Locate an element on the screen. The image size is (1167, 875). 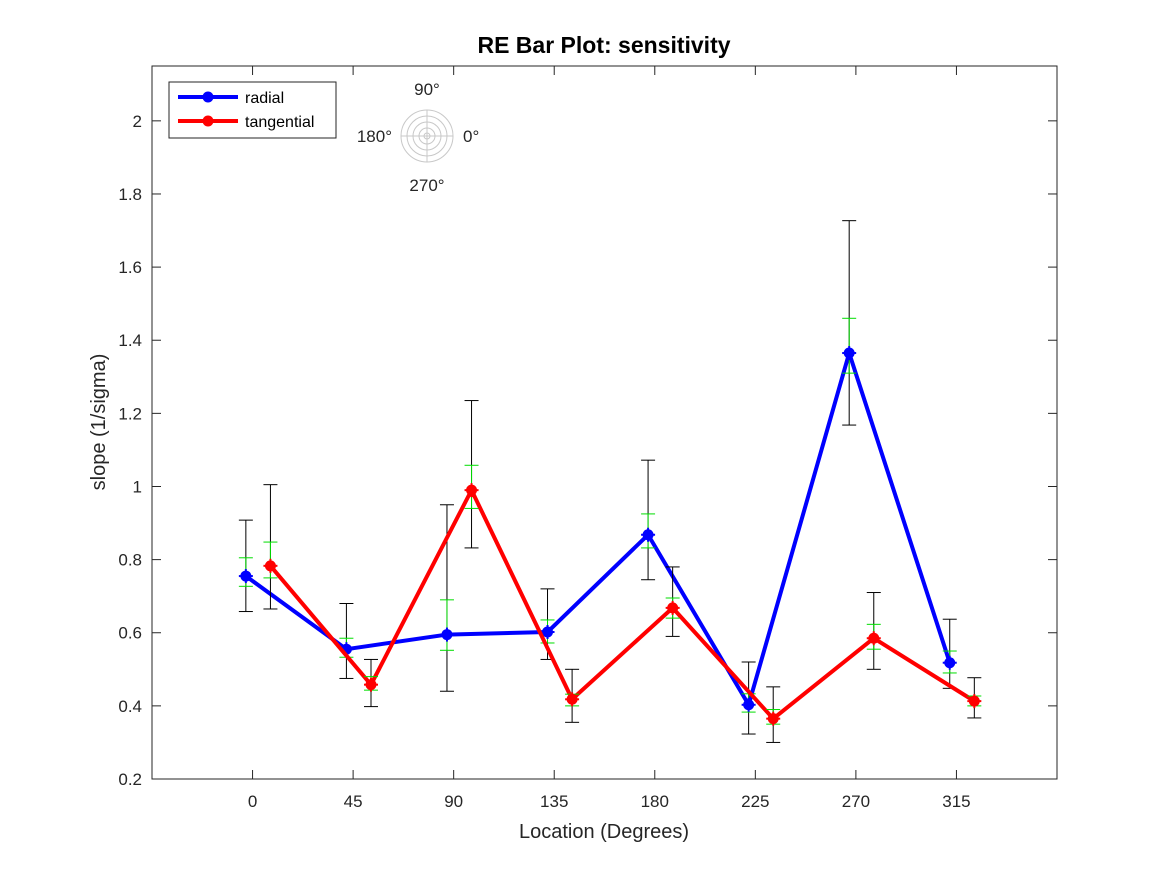
y-tick-label: 1.2 is located at coordinates (130, 413).